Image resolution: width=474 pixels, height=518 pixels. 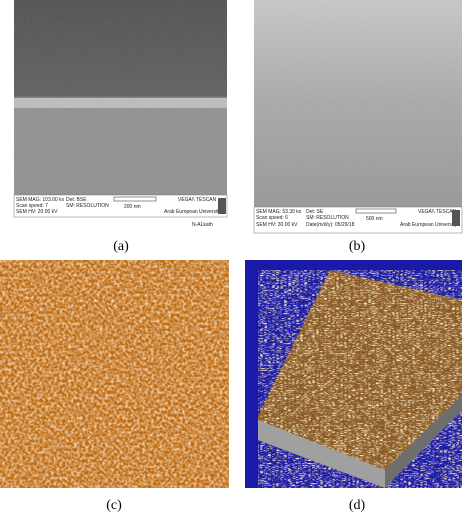 I want to click on info-text: SEM MAG: 53.30 kx, so click(x=279, y=212).